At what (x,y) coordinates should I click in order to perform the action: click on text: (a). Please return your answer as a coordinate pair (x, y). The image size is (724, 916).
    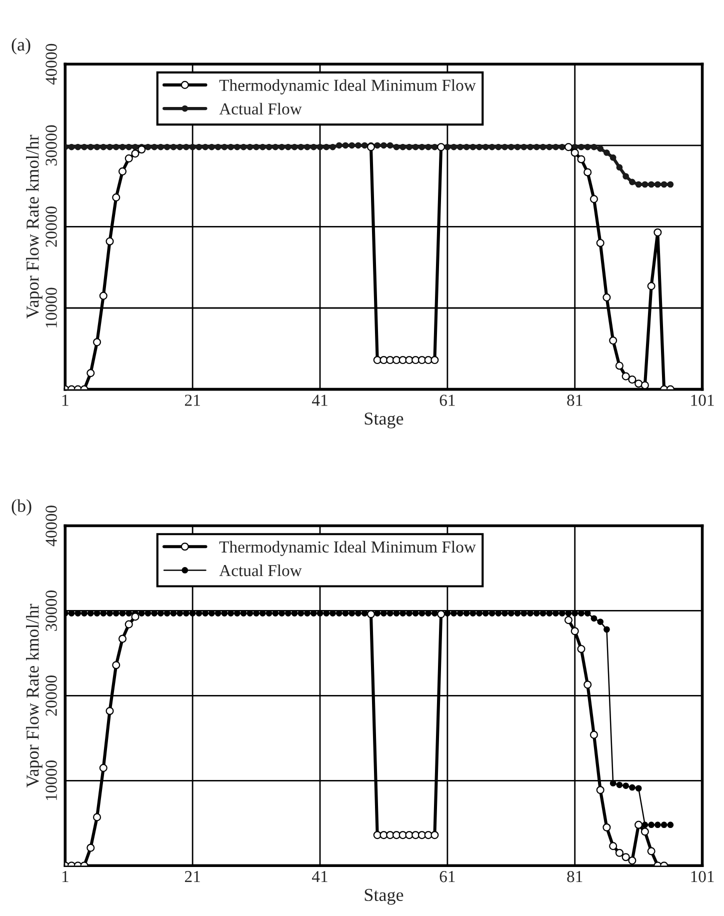
    Looking at the image, I should click on (21, 46).